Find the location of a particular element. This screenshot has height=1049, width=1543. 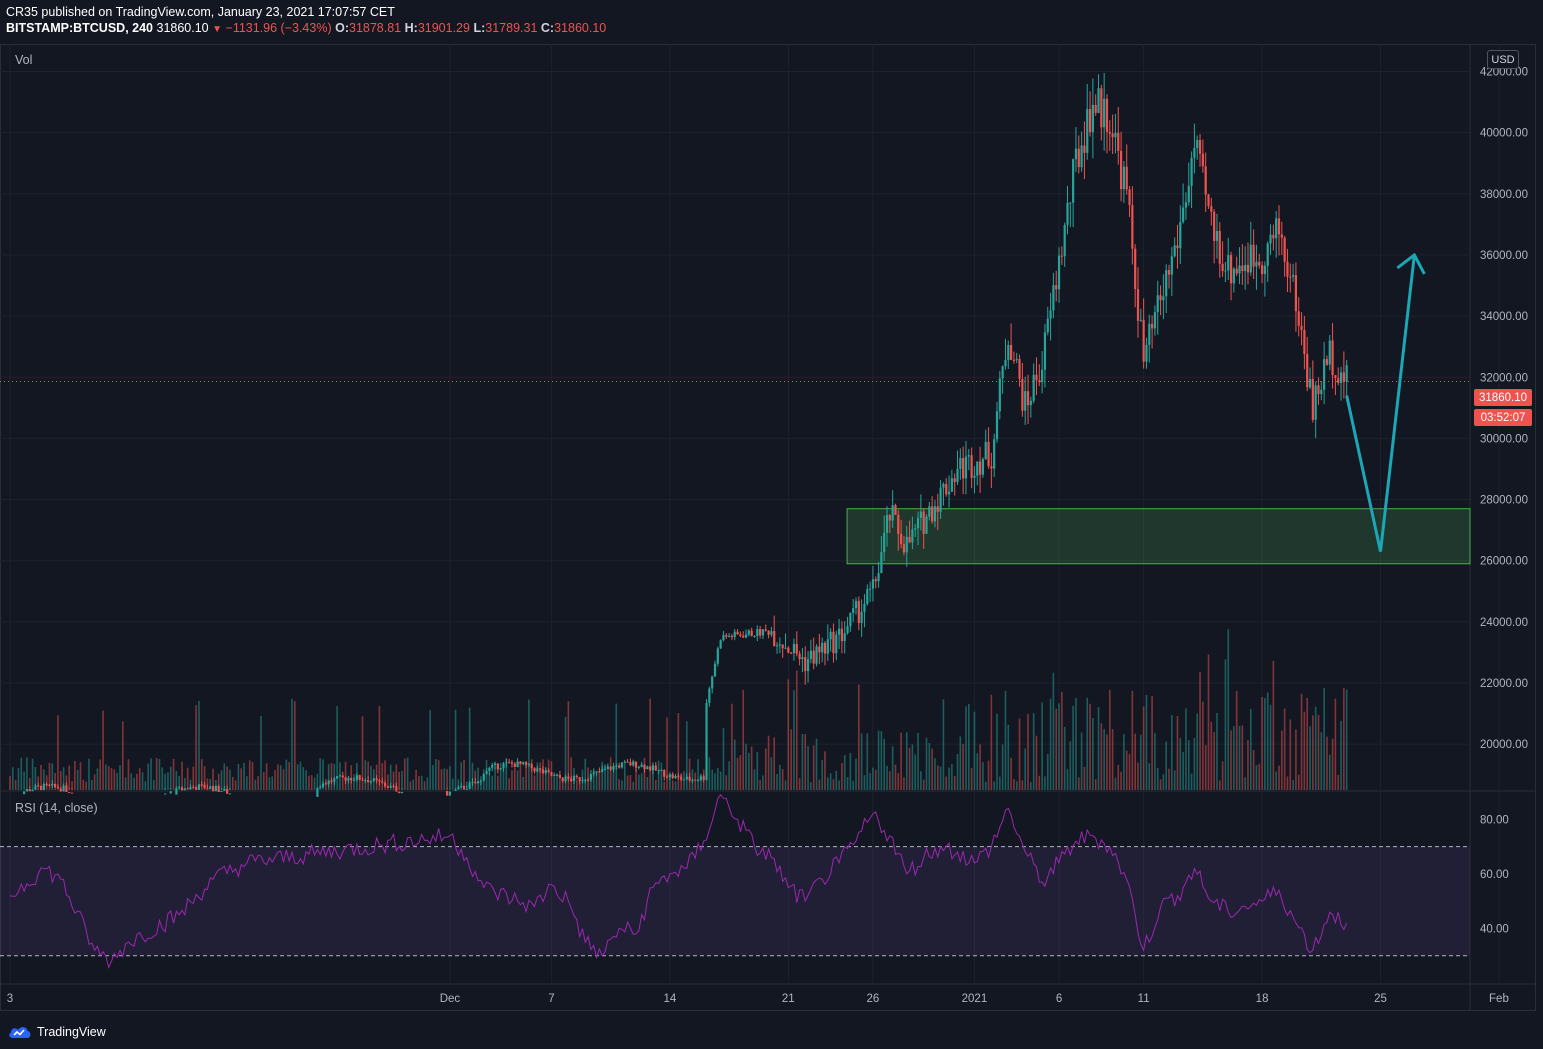

price-tick-label: 30000.00 is located at coordinates (1504, 439).